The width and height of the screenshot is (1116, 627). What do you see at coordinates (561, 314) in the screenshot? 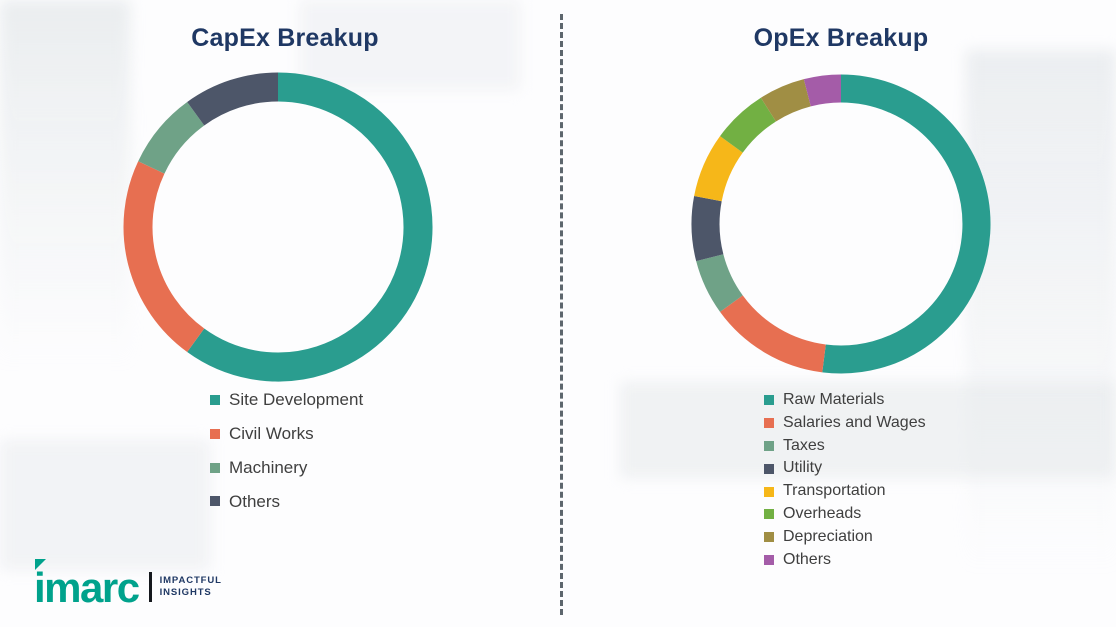
I see `center-divider-dashed-line` at bounding box center [561, 314].